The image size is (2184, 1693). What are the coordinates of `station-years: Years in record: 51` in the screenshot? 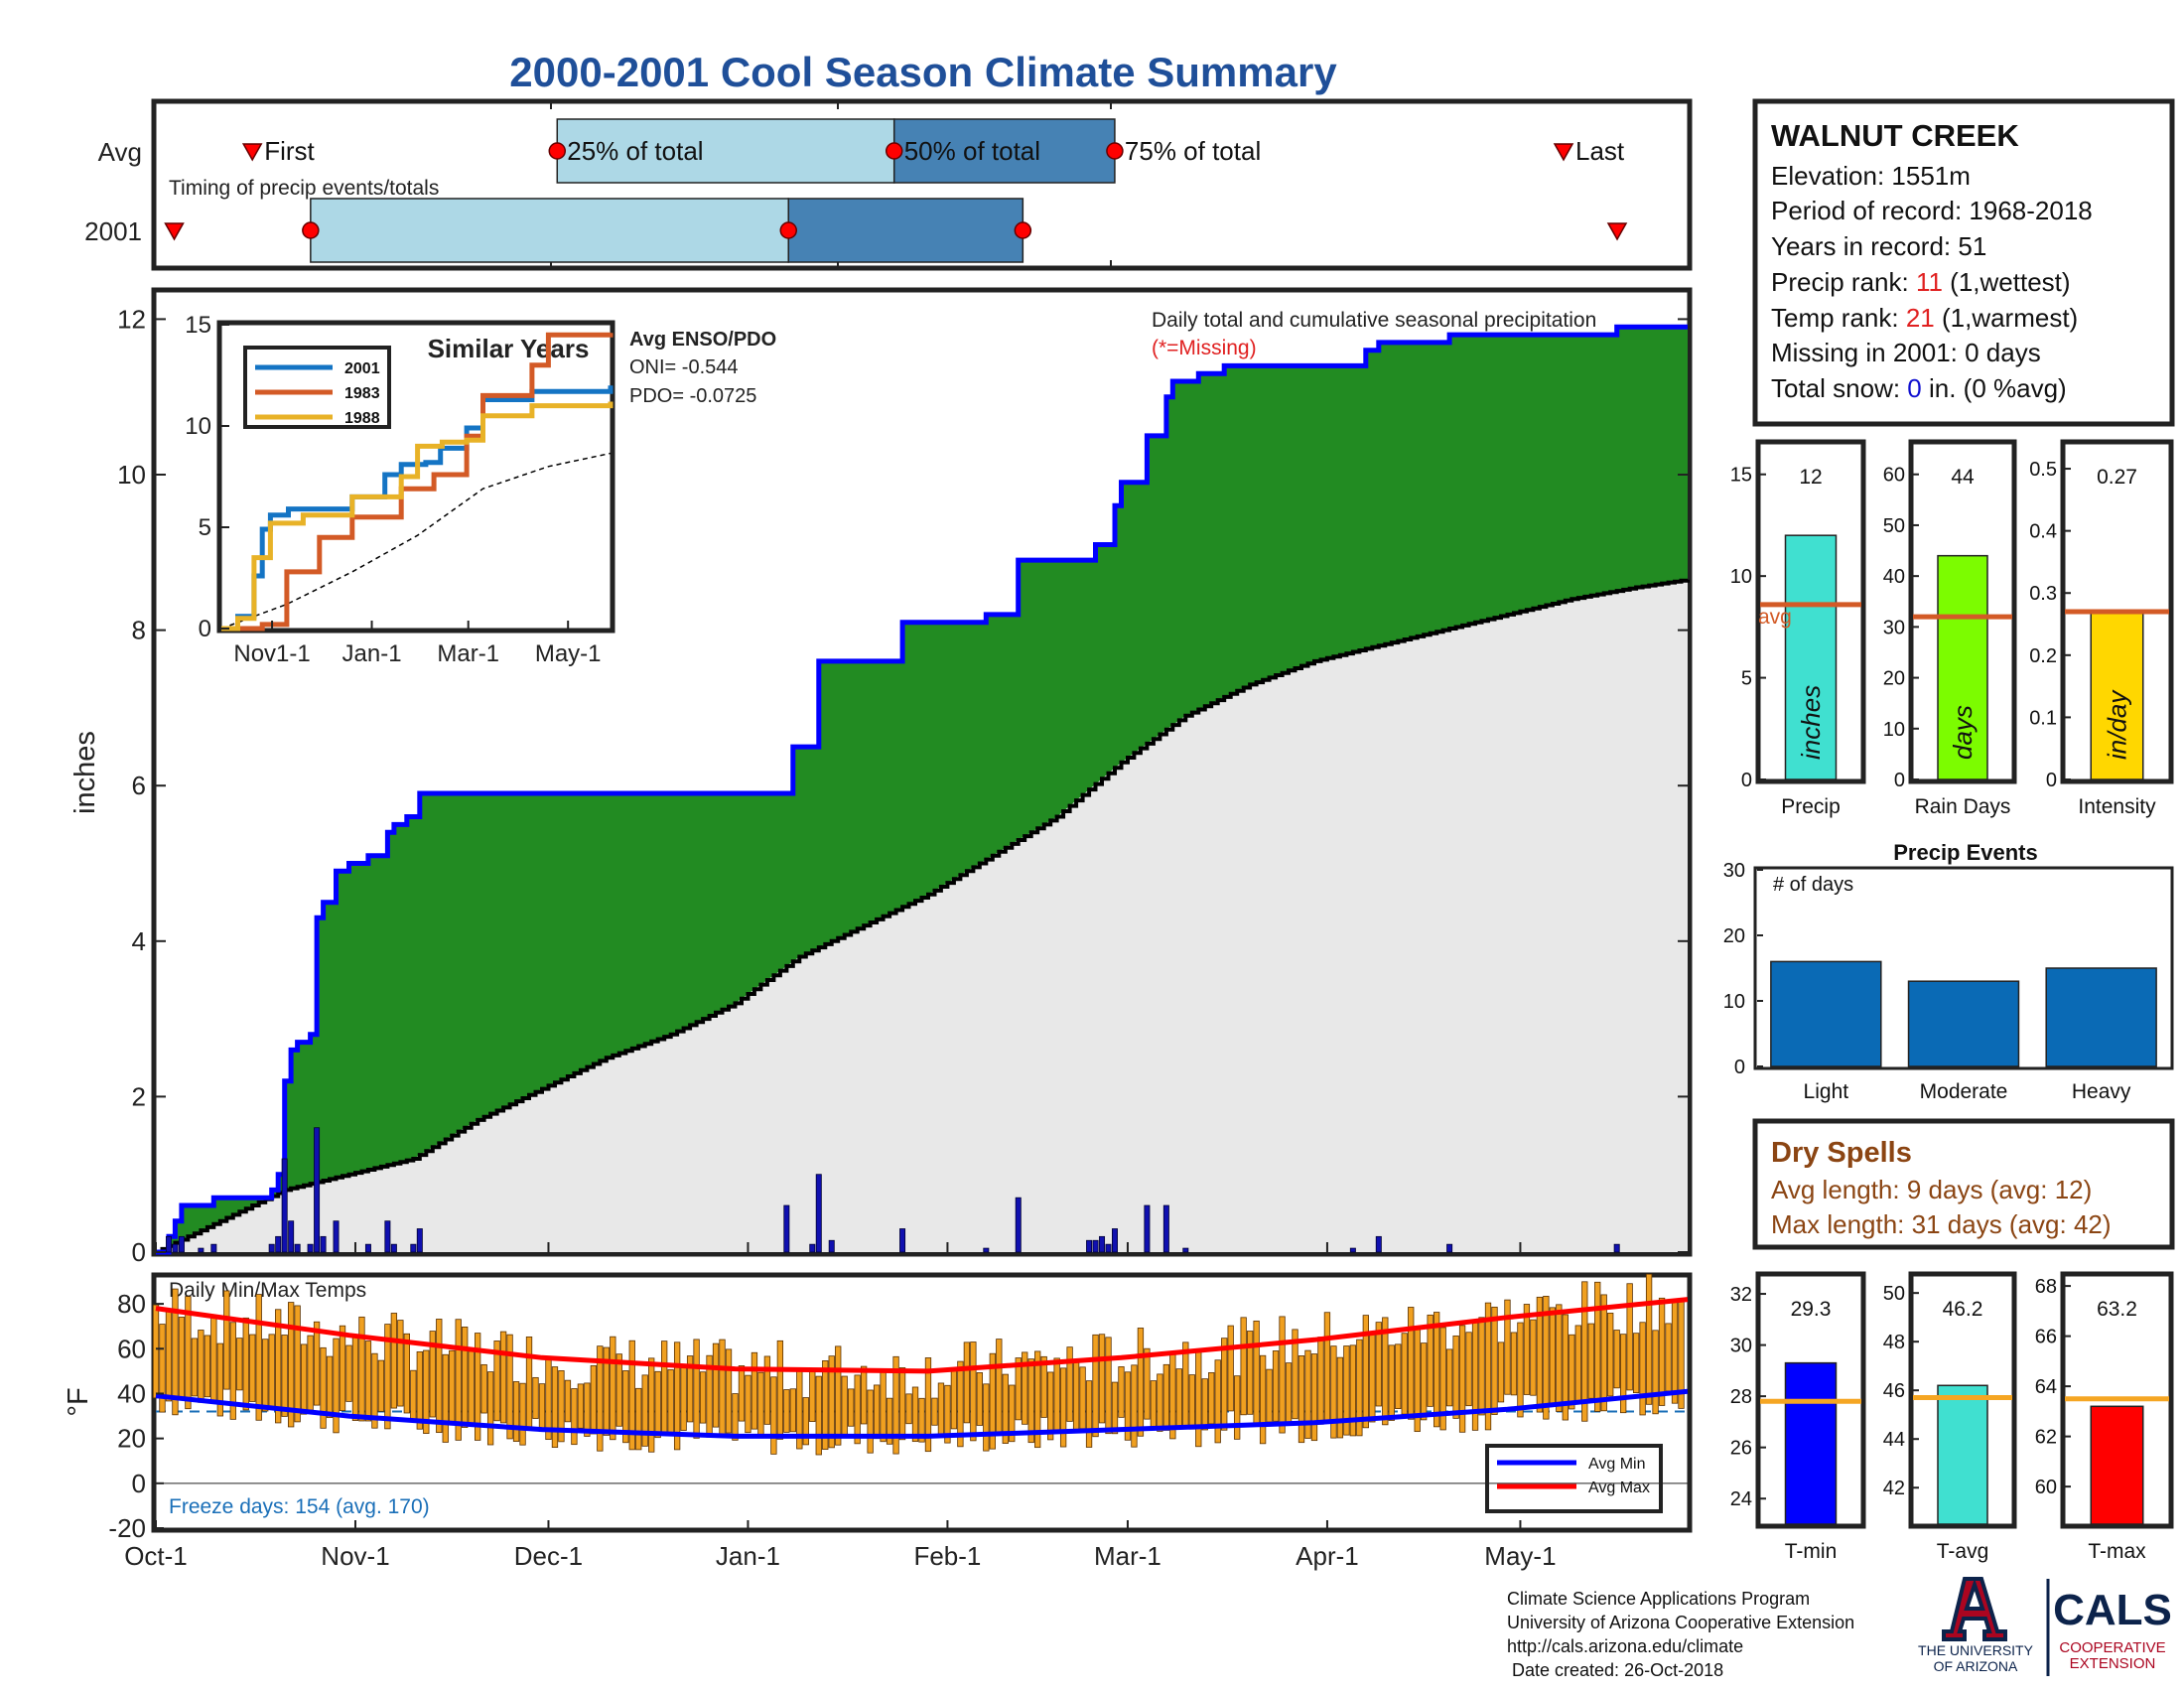 It's located at (1878, 246).